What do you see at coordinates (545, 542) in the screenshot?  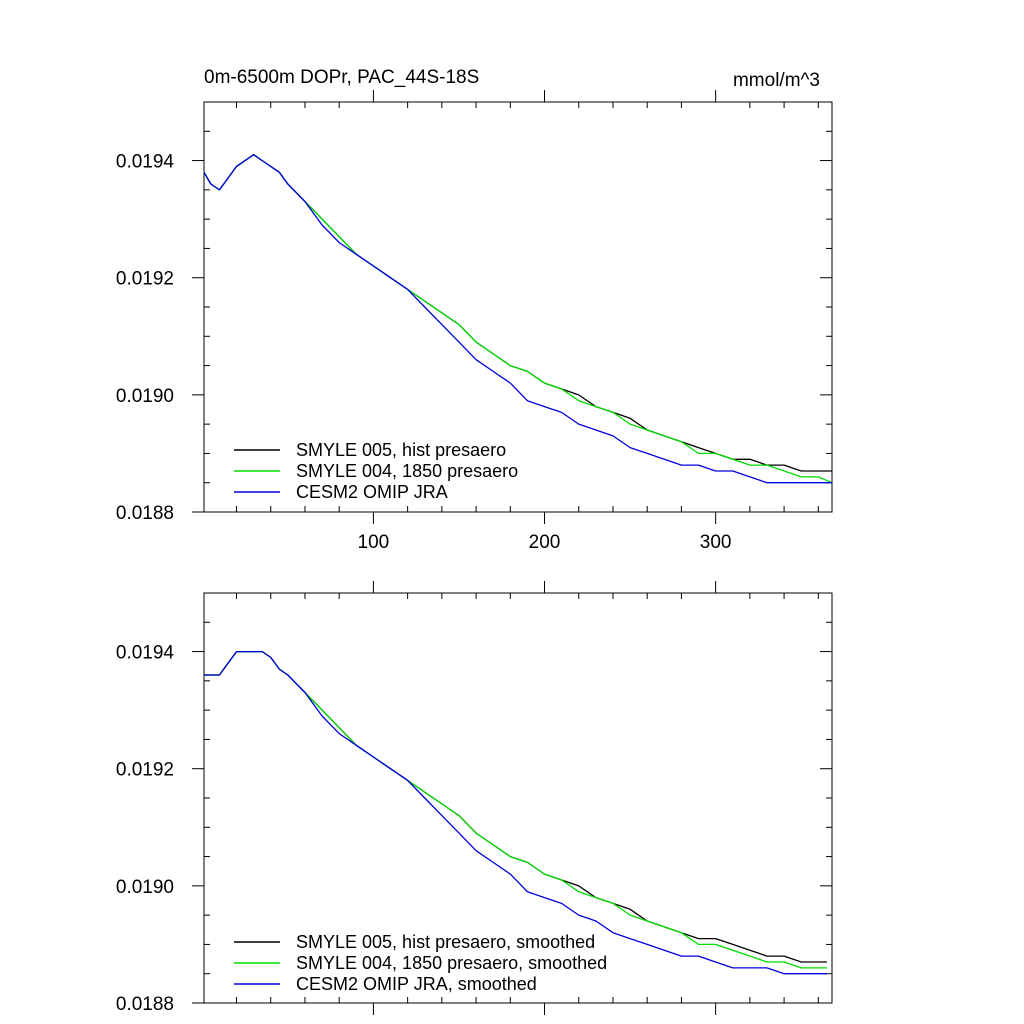 I see `x-tick-label: 200` at bounding box center [545, 542].